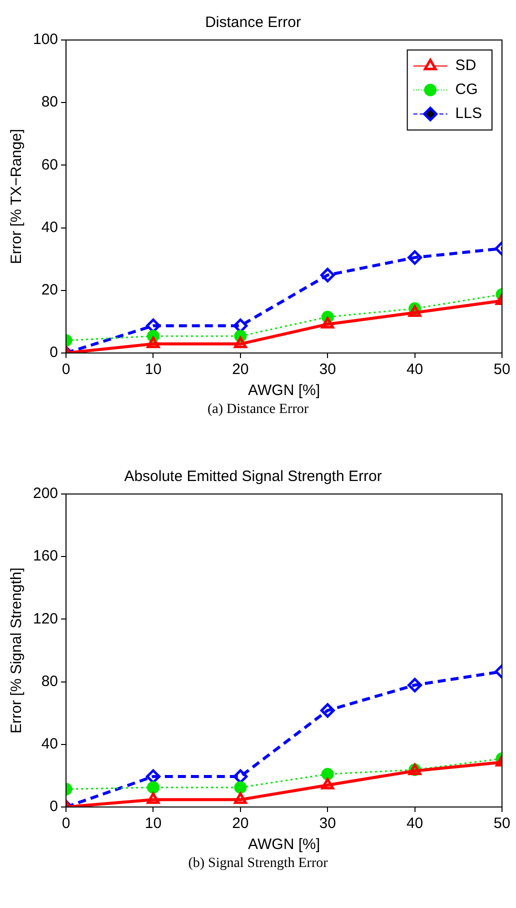 The width and height of the screenshot is (516, 908). What do you see at coordinates (49, 290) in the screenshot?
I see `y-tick-label: 20` at bounding box center [49, 290].